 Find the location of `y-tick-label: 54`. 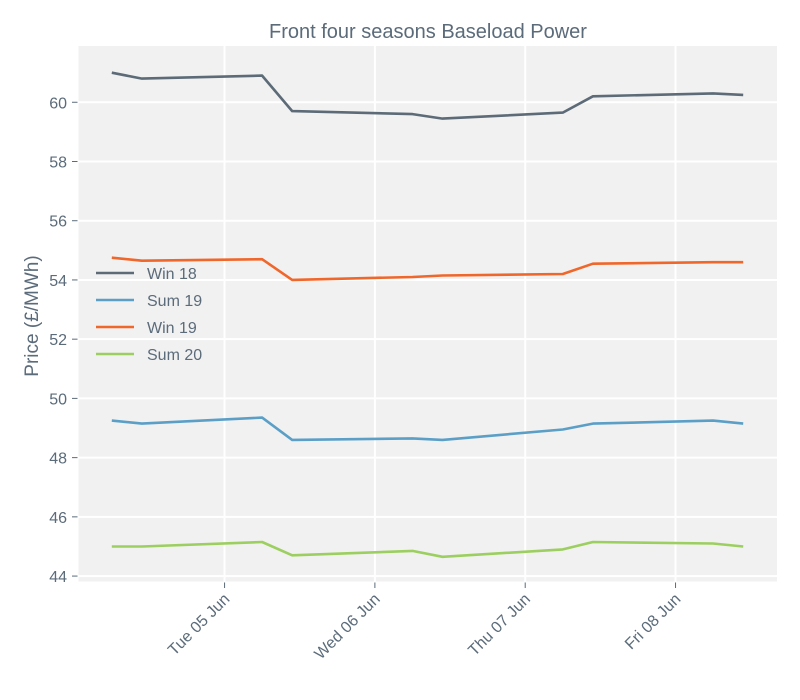

y-tick-label: 54 is located at coordinates (58, 281).